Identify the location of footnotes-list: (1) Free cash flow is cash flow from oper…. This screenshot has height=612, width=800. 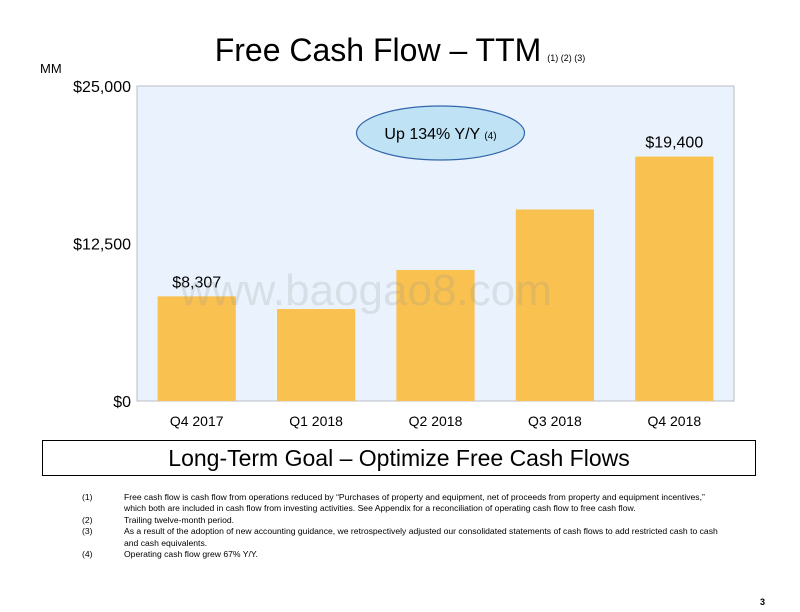
(402, 526).